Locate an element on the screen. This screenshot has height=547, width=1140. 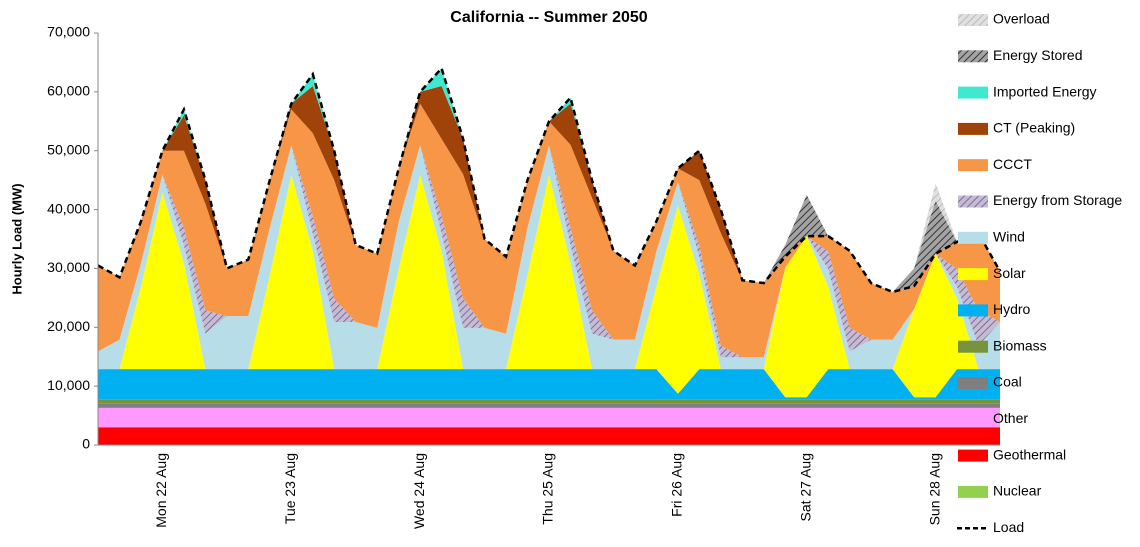
y-tick-label: 10,000 is located at coordinates (68, 385).